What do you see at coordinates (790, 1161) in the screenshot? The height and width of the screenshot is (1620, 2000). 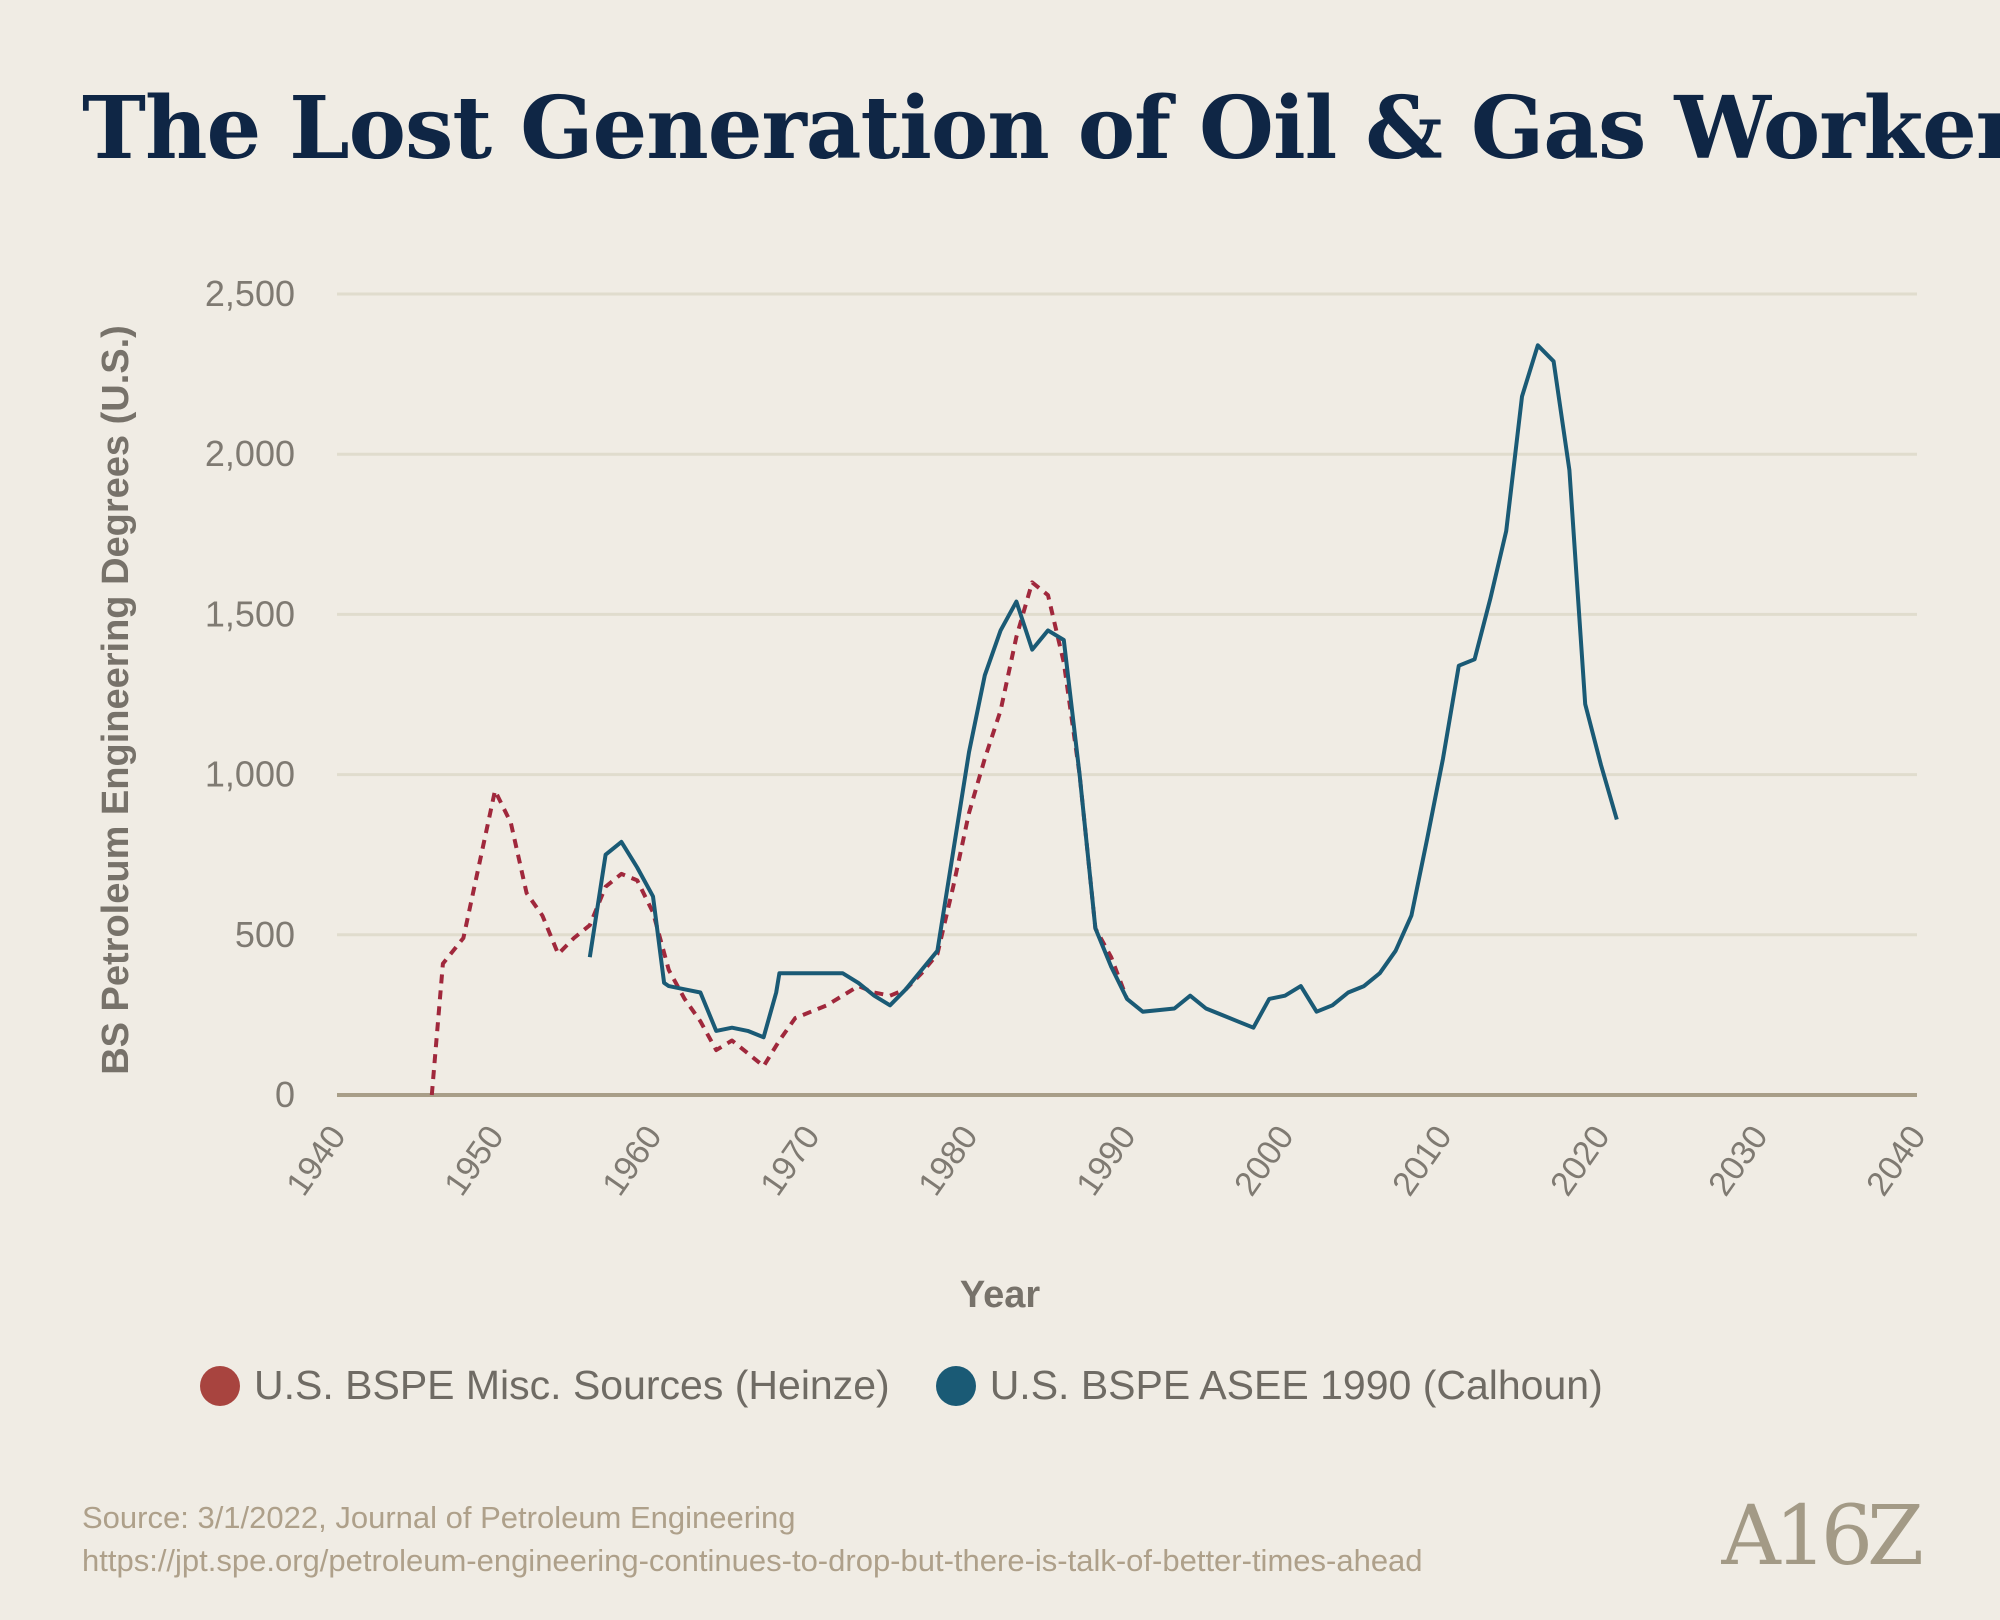 I see `x-tick-label: 1970` at bounding box center [790, 1161].